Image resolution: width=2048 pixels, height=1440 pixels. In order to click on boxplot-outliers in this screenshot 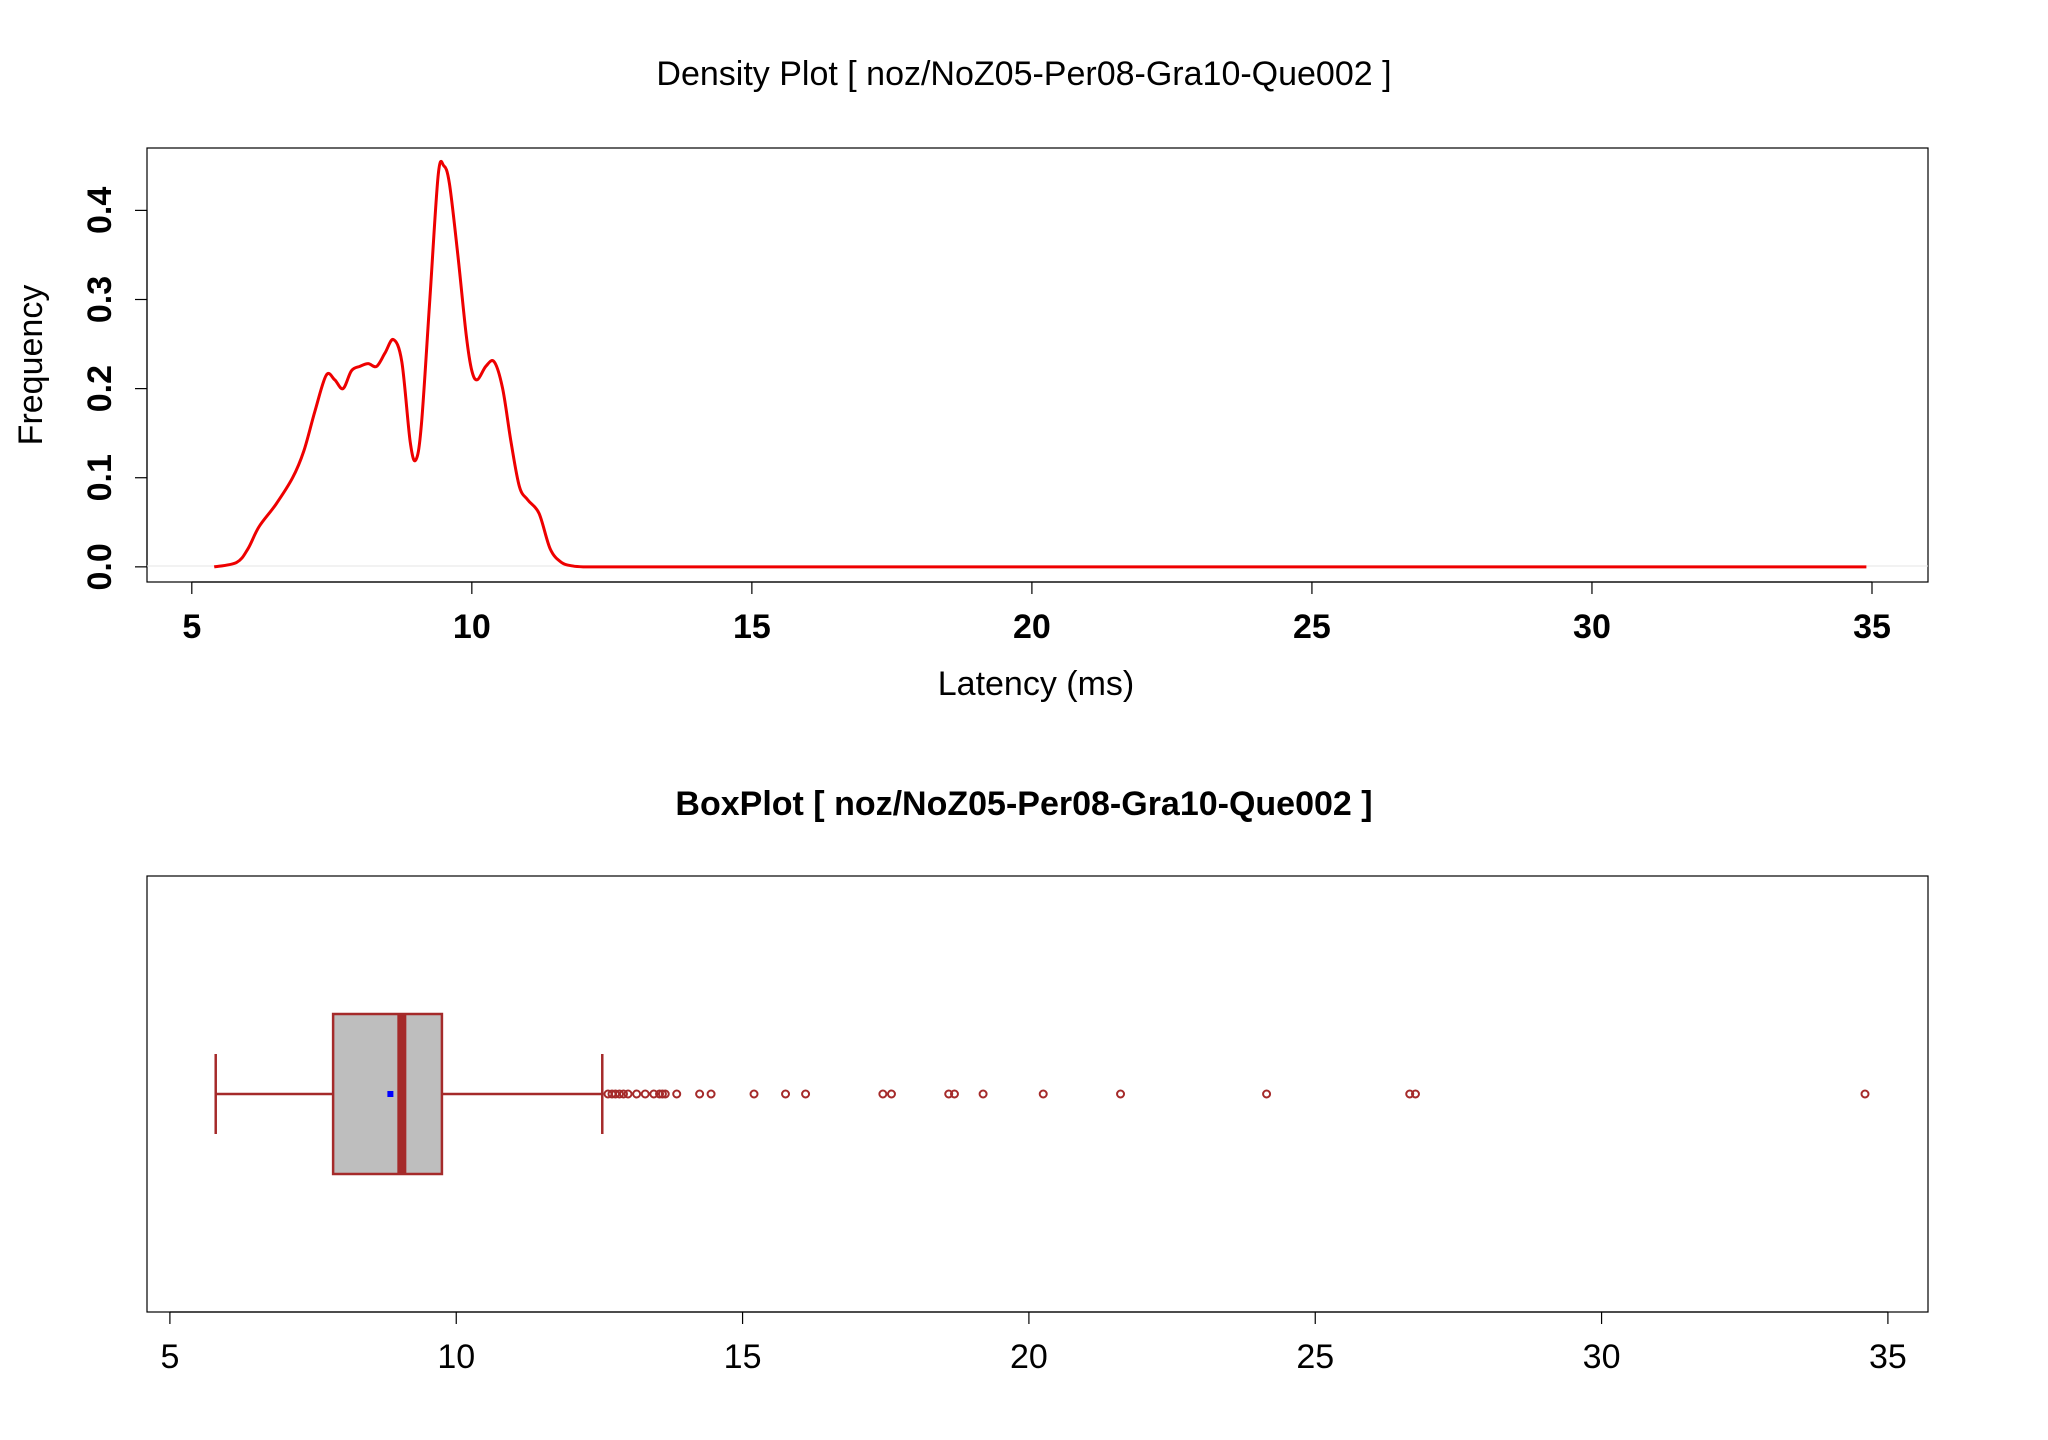, I will do `click(1236, 1094)`.